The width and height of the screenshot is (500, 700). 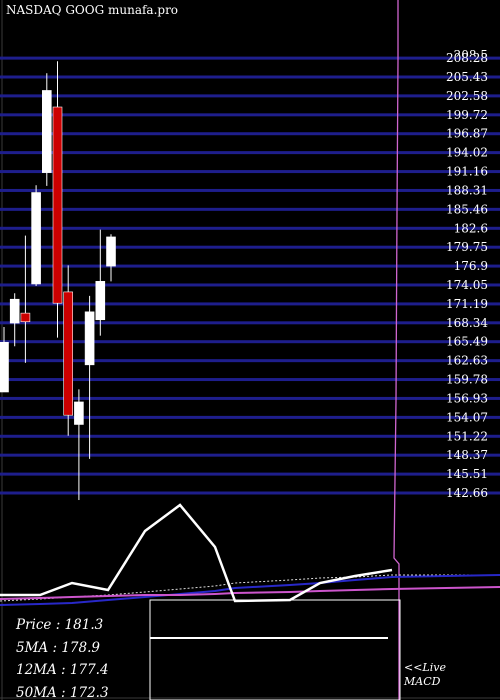 What do you see at coordinates (60, 625) in the screenshot?
I see `stat-price: Price : 181.3` at bounding box center [60, 625].